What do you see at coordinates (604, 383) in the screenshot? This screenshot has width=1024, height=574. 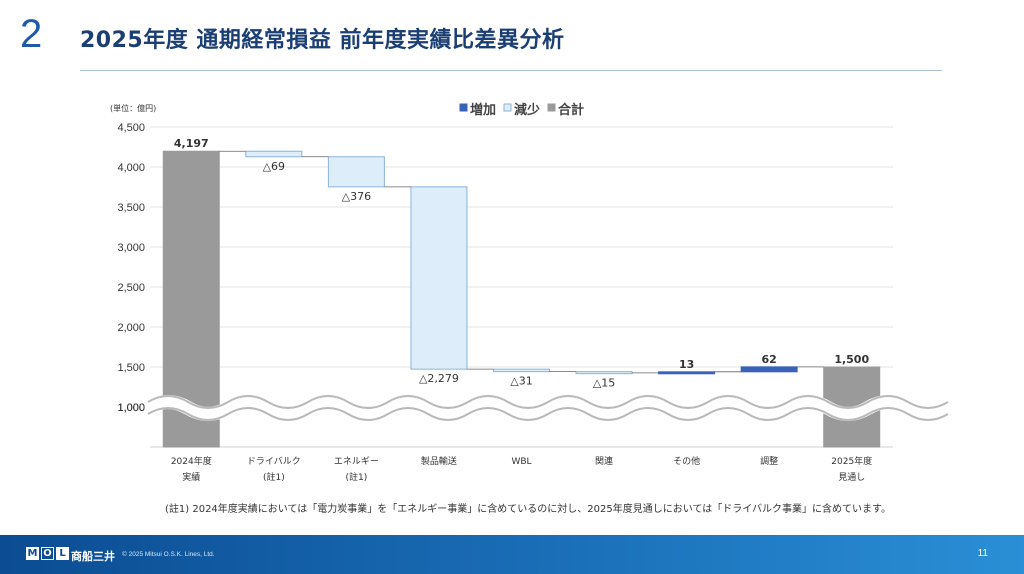 I see `data-label-6: △15` at bounding box center [604, 383].